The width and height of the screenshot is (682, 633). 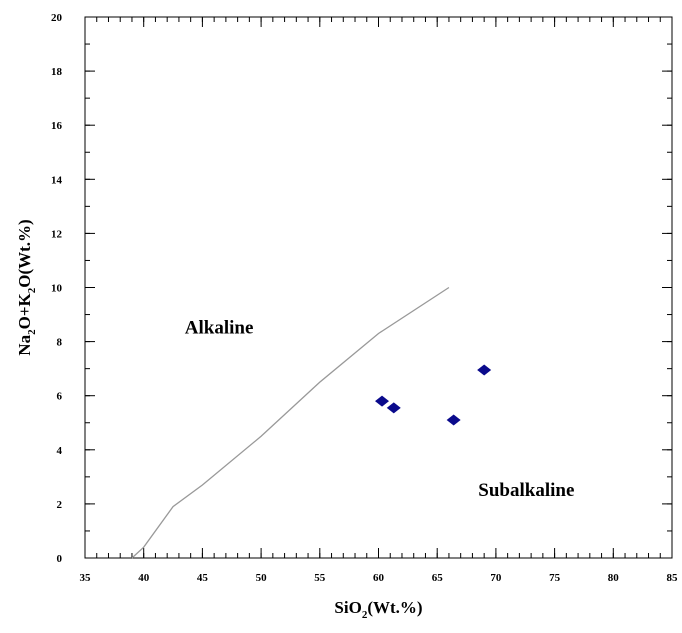 What do you see at coordinates (57, 126) in the screenshot?
I see `y-tick-label: 16` at bounding box center [57, 126].